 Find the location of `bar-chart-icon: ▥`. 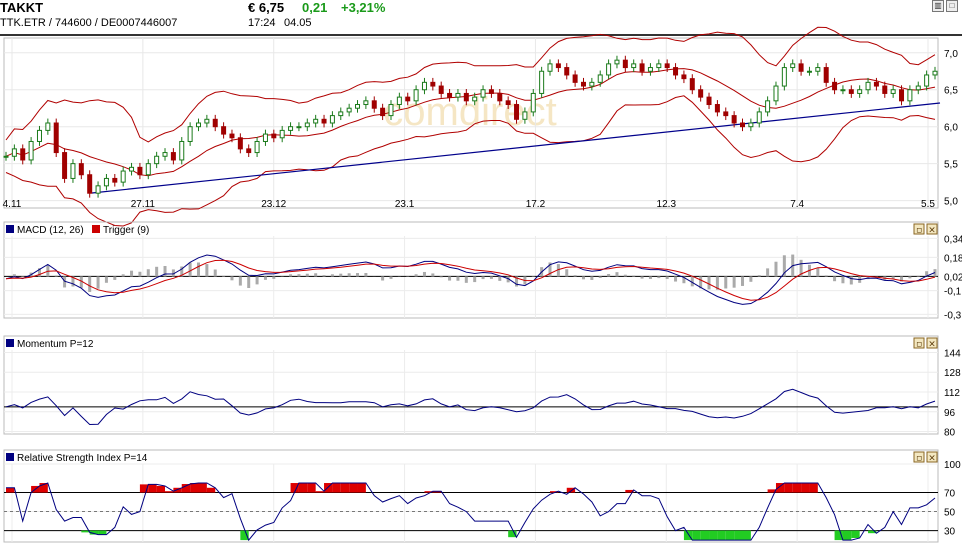

bar-chart-icon: ▥ is located at coordinates (938, 6).